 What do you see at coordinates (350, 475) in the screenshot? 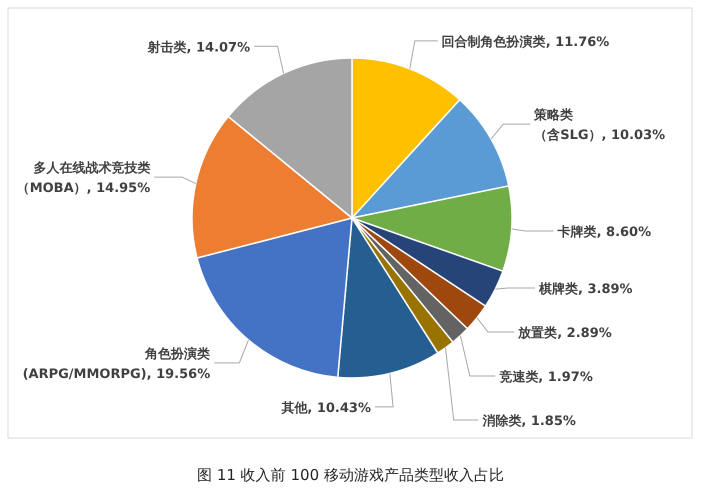
I see `text: 图 11 收入前 100 移动游戏产品类型收入占比` at bounding box center [350, 475].